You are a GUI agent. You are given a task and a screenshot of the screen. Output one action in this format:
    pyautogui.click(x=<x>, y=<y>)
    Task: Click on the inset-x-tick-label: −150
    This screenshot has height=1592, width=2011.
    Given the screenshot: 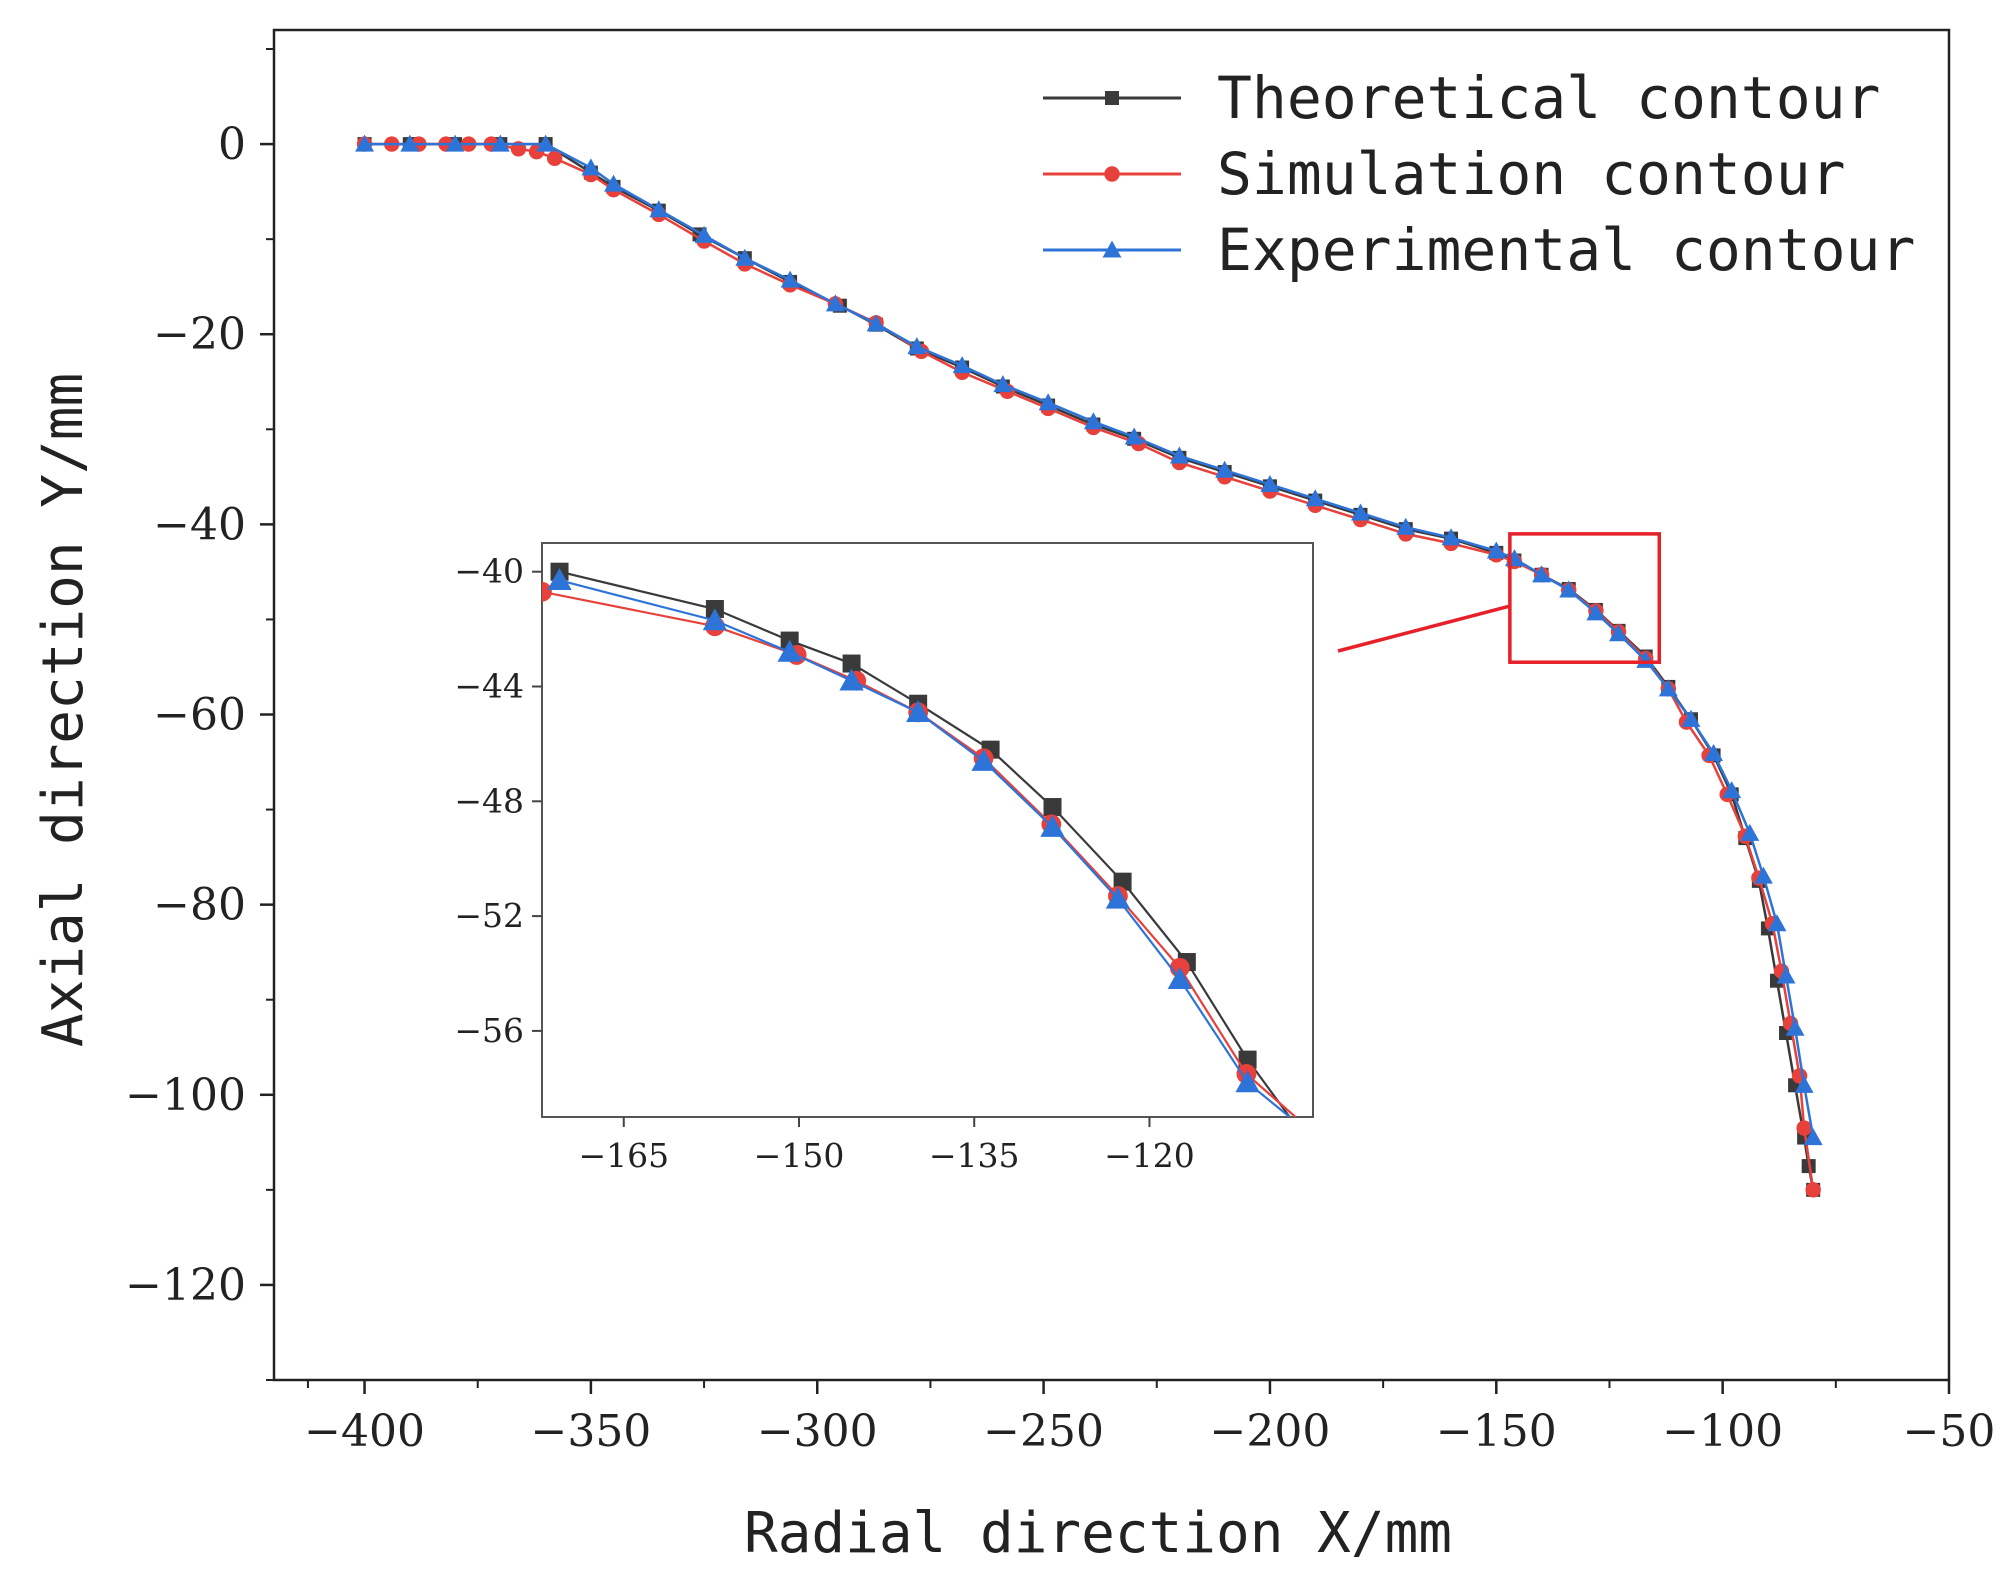 What is the action you would take?
    pyautogui.click(x=799, y=1155)
    